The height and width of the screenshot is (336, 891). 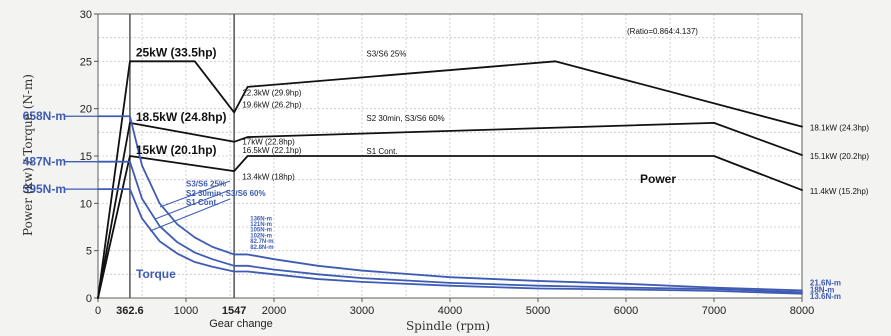 What do you see at coordinates (362, 311) in the screenshot?
I see `x-tick-label: 3000` at bounding box center [362, 311].